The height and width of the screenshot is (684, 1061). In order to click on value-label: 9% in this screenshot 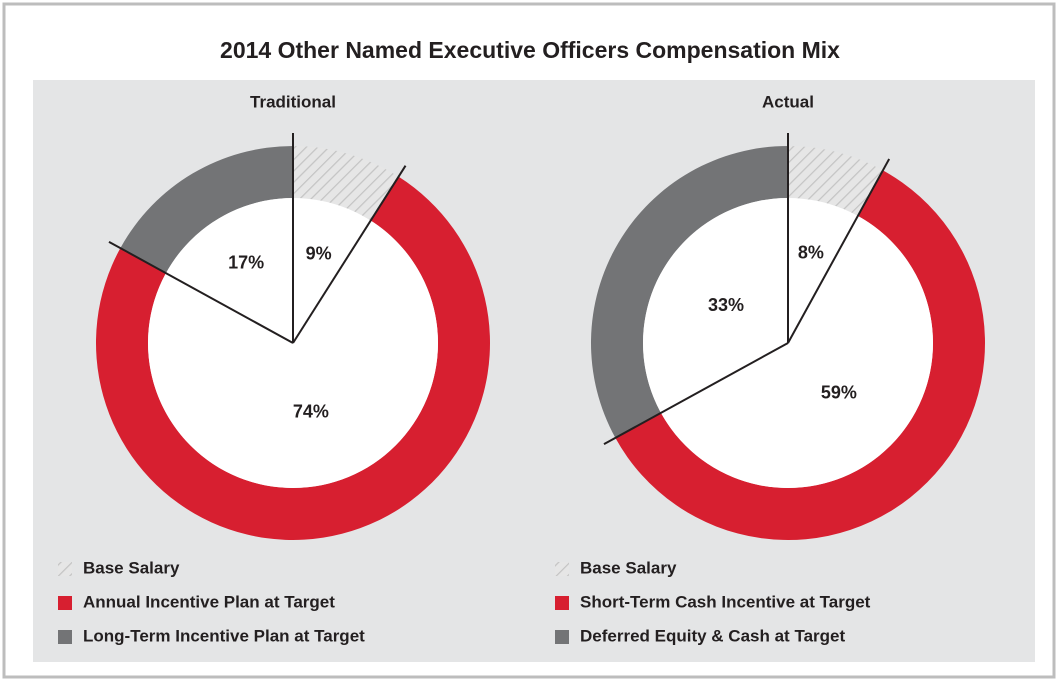, I will do `click(319, 253)`.